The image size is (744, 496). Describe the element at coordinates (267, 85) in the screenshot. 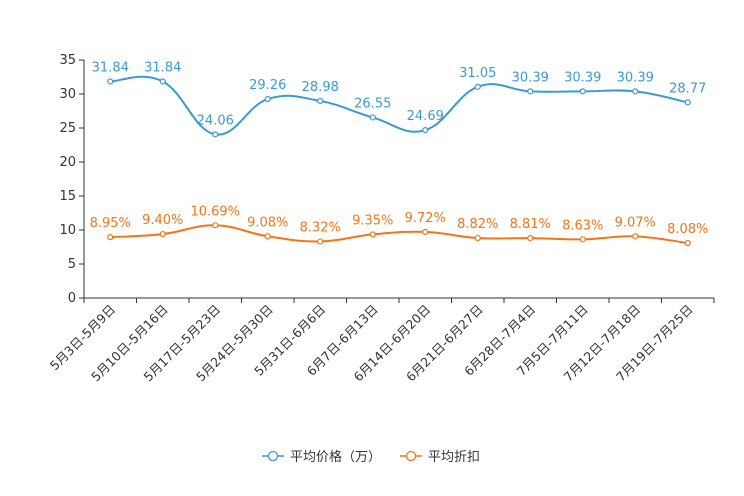

I see `data-label-0: 29.26` at that location.